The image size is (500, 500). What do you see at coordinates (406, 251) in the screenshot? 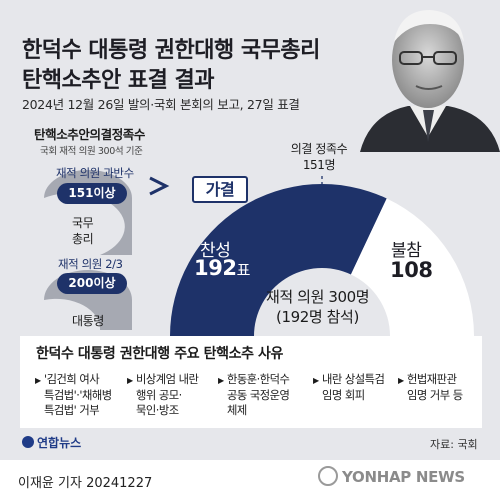
I see `abstain-label: 불참` at bounding box center [406, 251].